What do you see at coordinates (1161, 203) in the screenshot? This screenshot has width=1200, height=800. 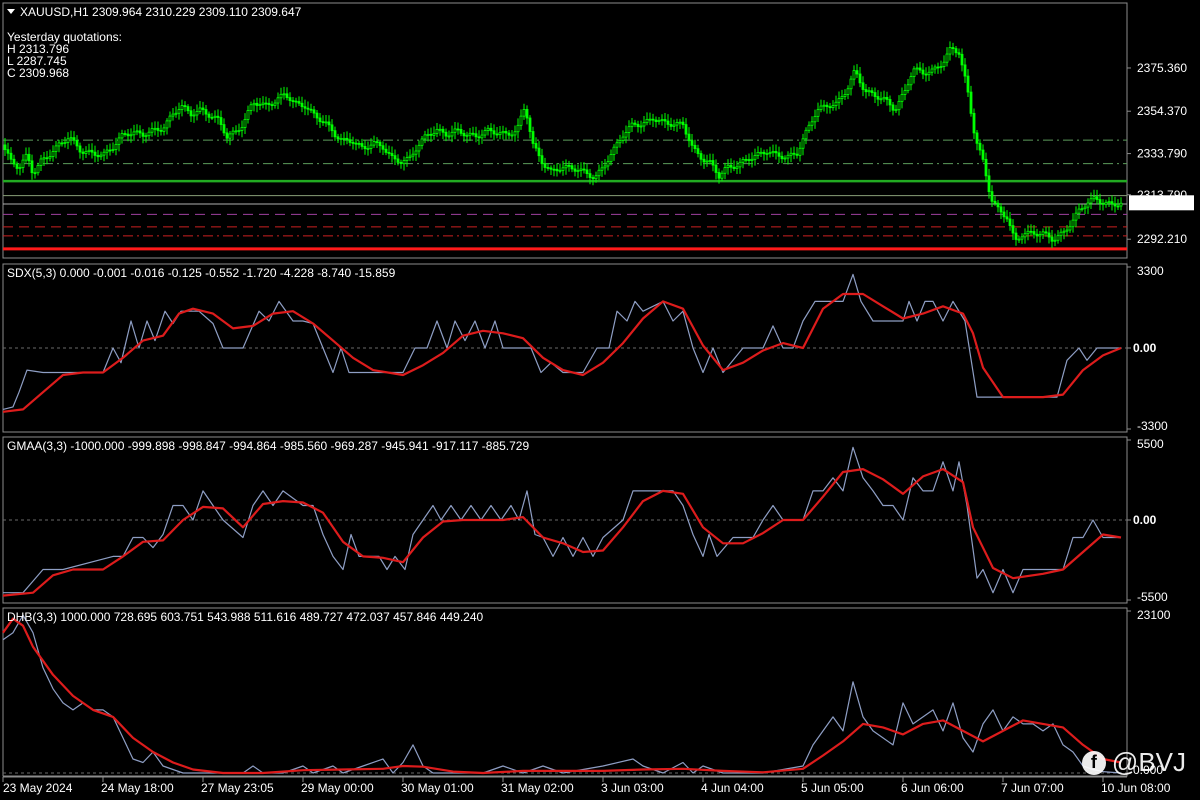 I see `last-price-box` at bounding box center [1161, 203].